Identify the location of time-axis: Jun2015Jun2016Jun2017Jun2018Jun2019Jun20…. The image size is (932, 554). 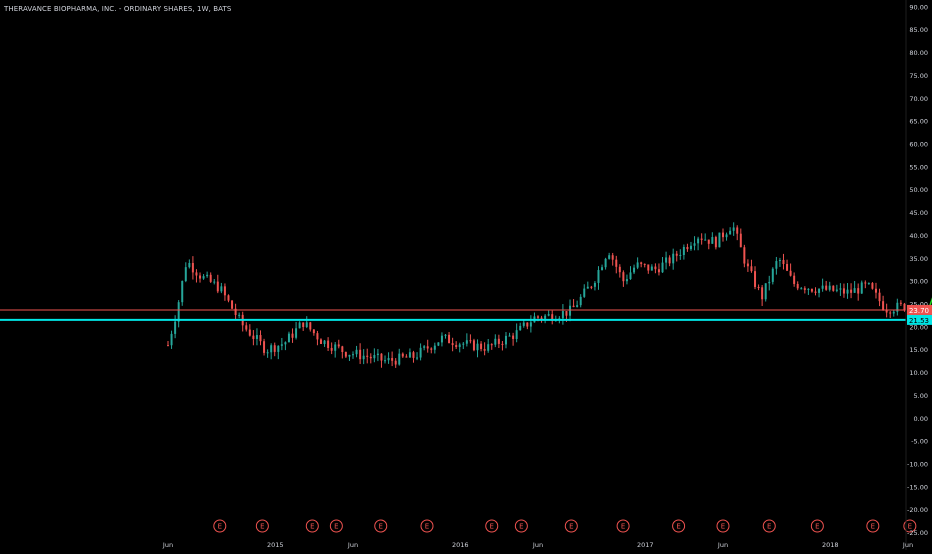
(547, 545).